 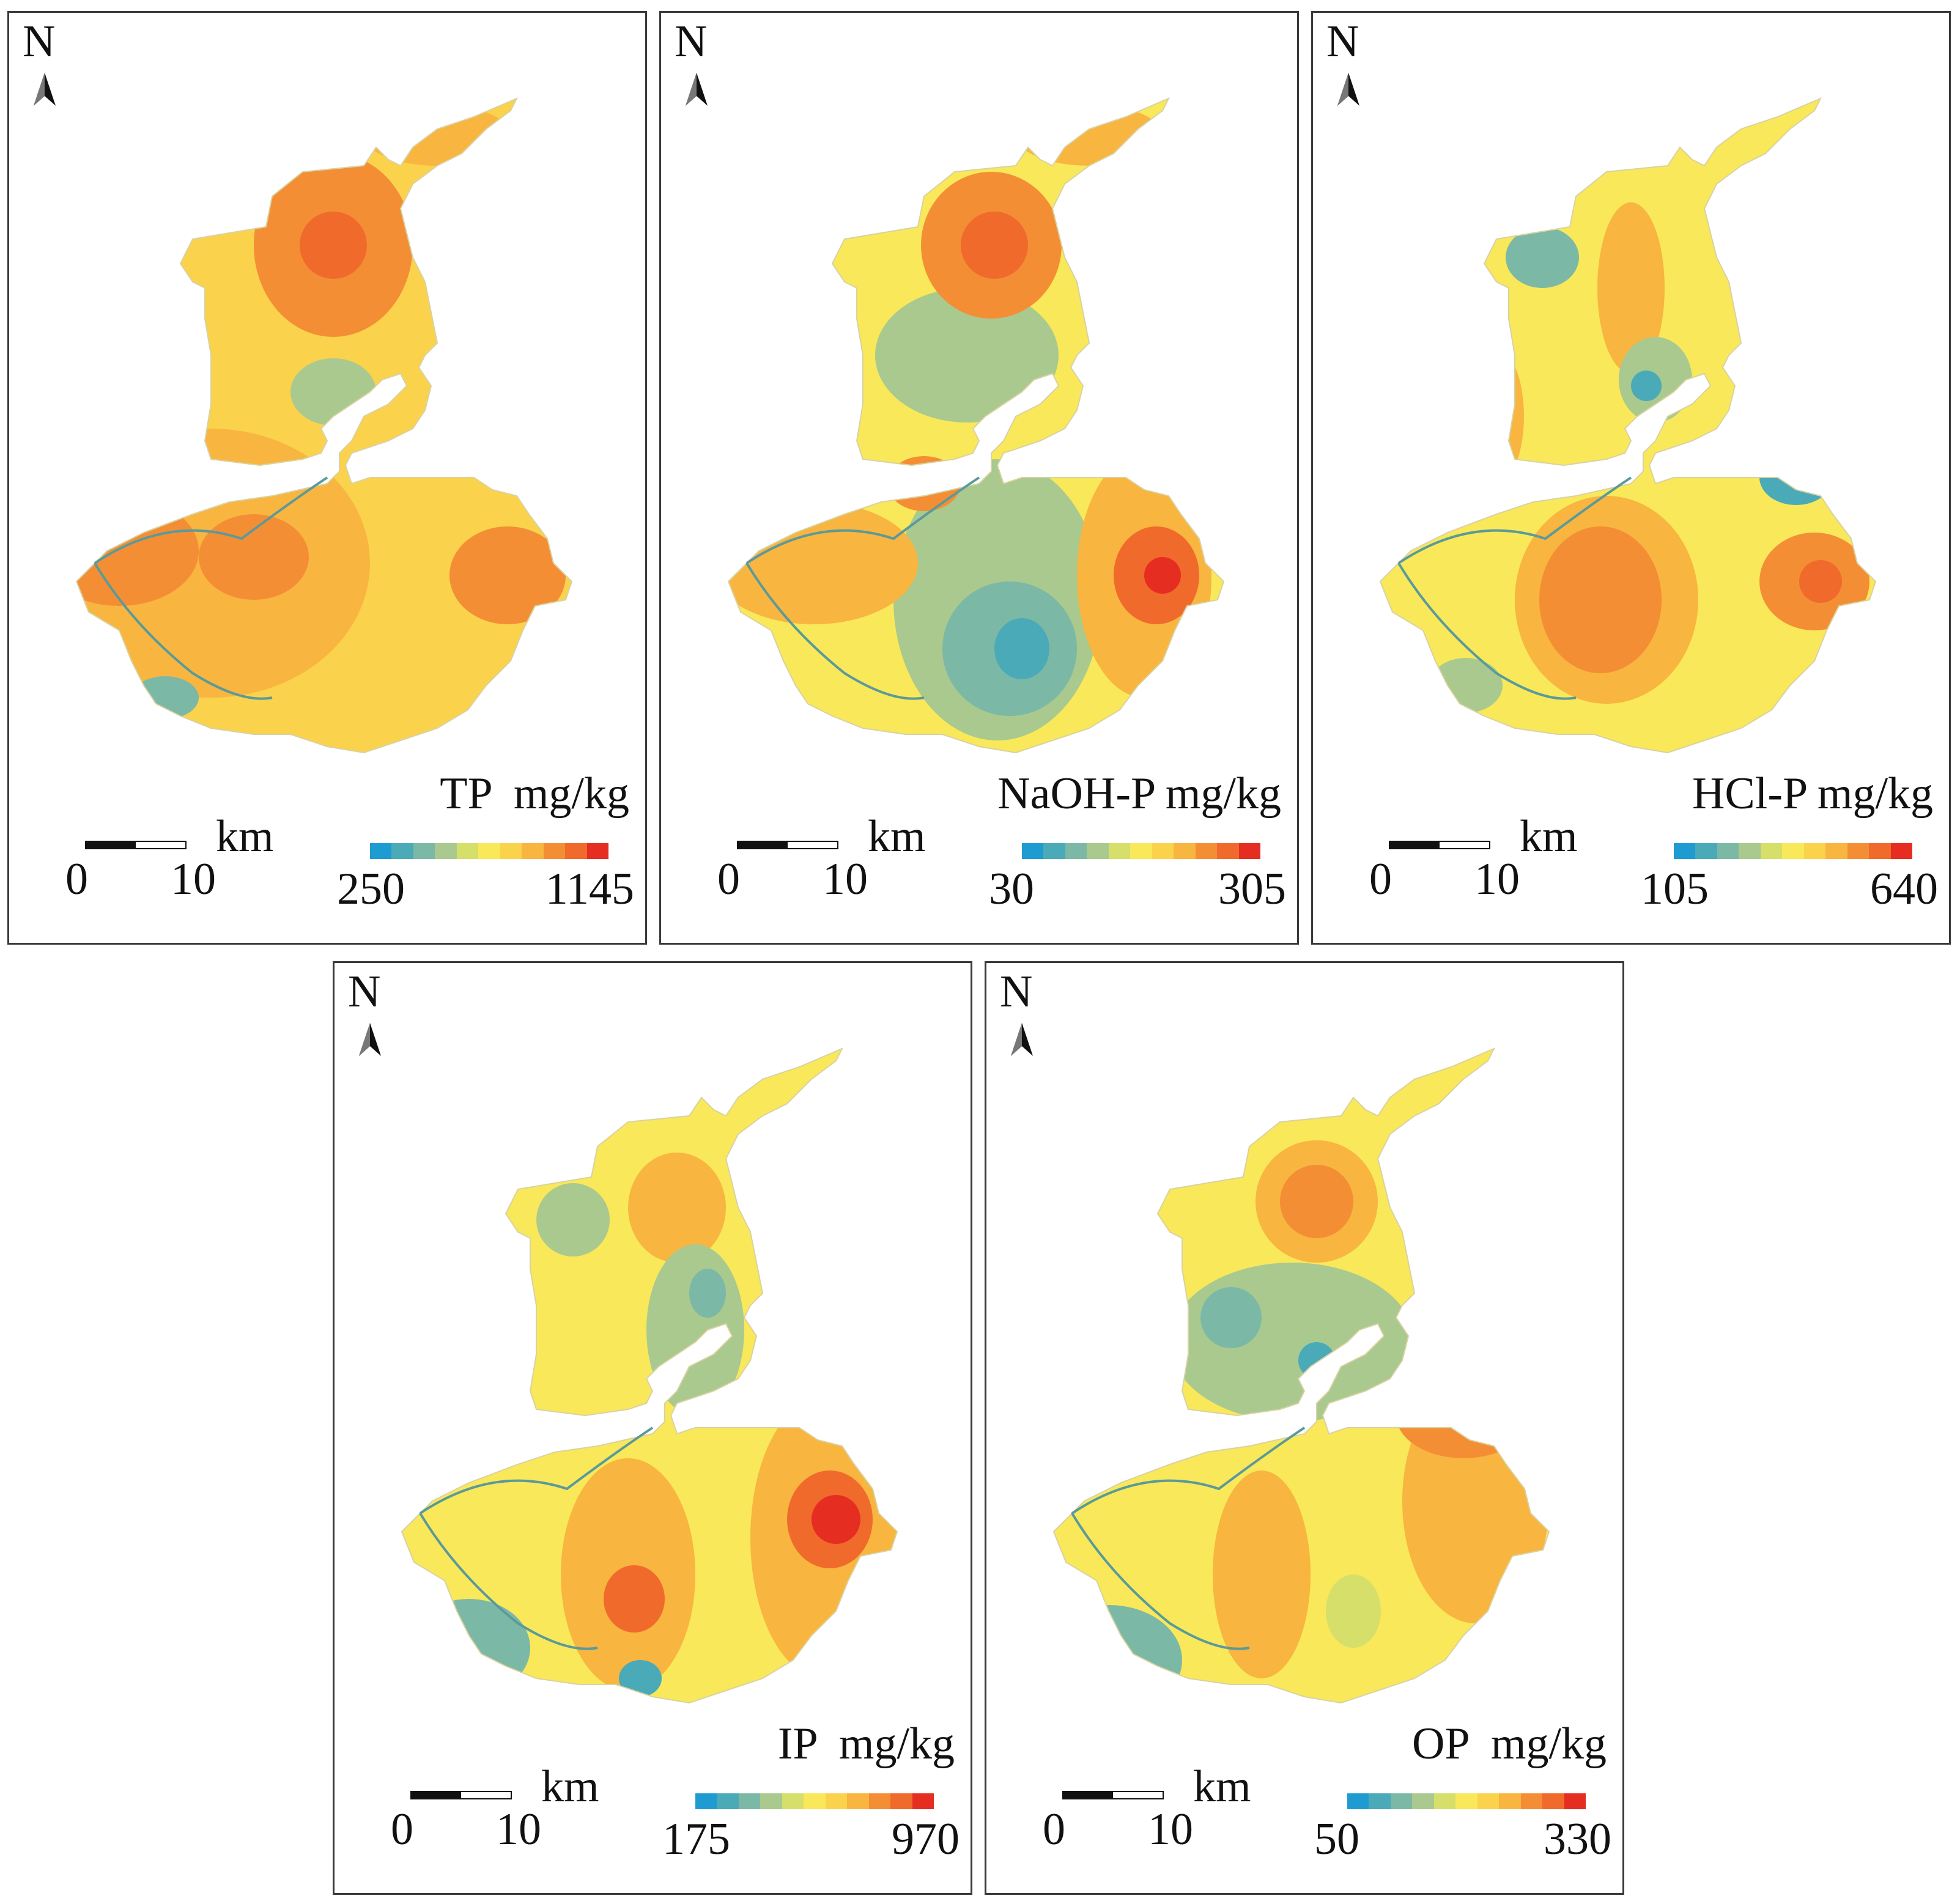 I want to click on legend-min: 105, so click(x=1675, y=889).